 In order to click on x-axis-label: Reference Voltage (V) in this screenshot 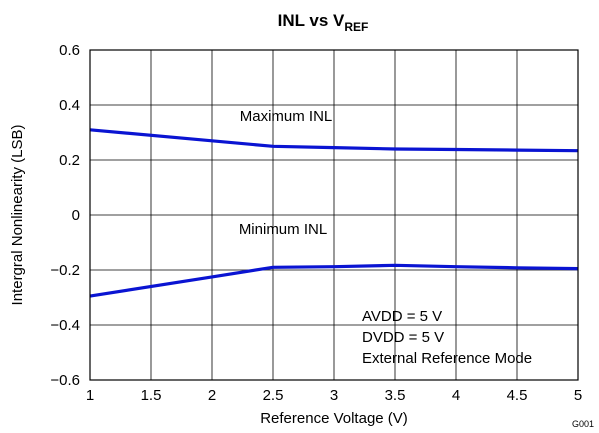, I will do `click(334, 418)`.